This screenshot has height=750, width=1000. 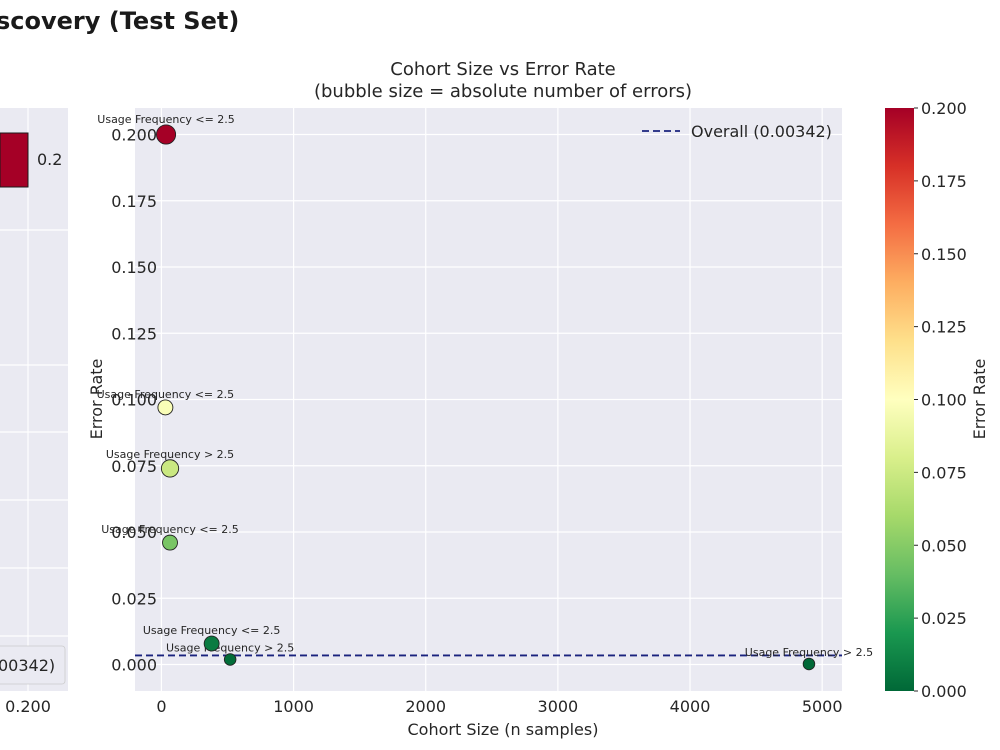 What do you see at coordinates (134, 135) in the screenshot?
I see `y-tick-label: 0.200` at bounding box center [134, 135].